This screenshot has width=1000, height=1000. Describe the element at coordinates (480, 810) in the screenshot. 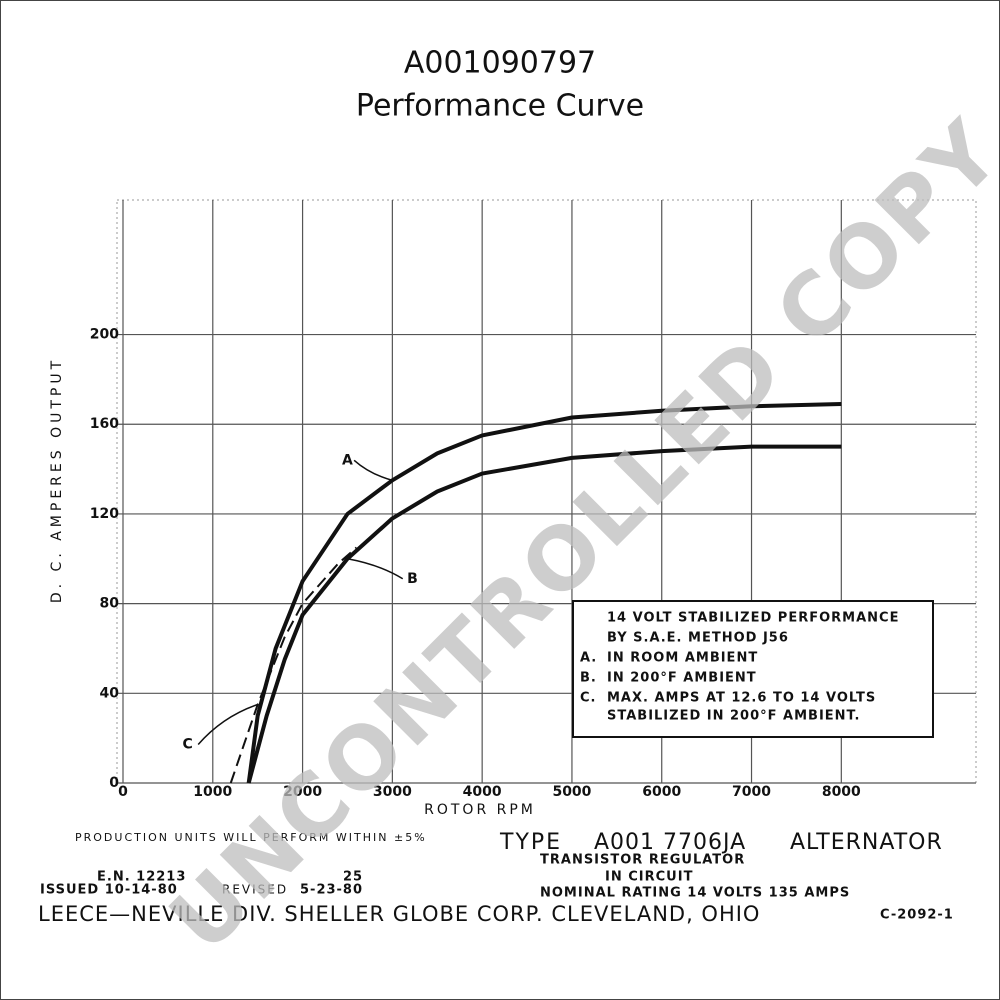

I see `x-axis-label: ROTOR RPM` at that location.